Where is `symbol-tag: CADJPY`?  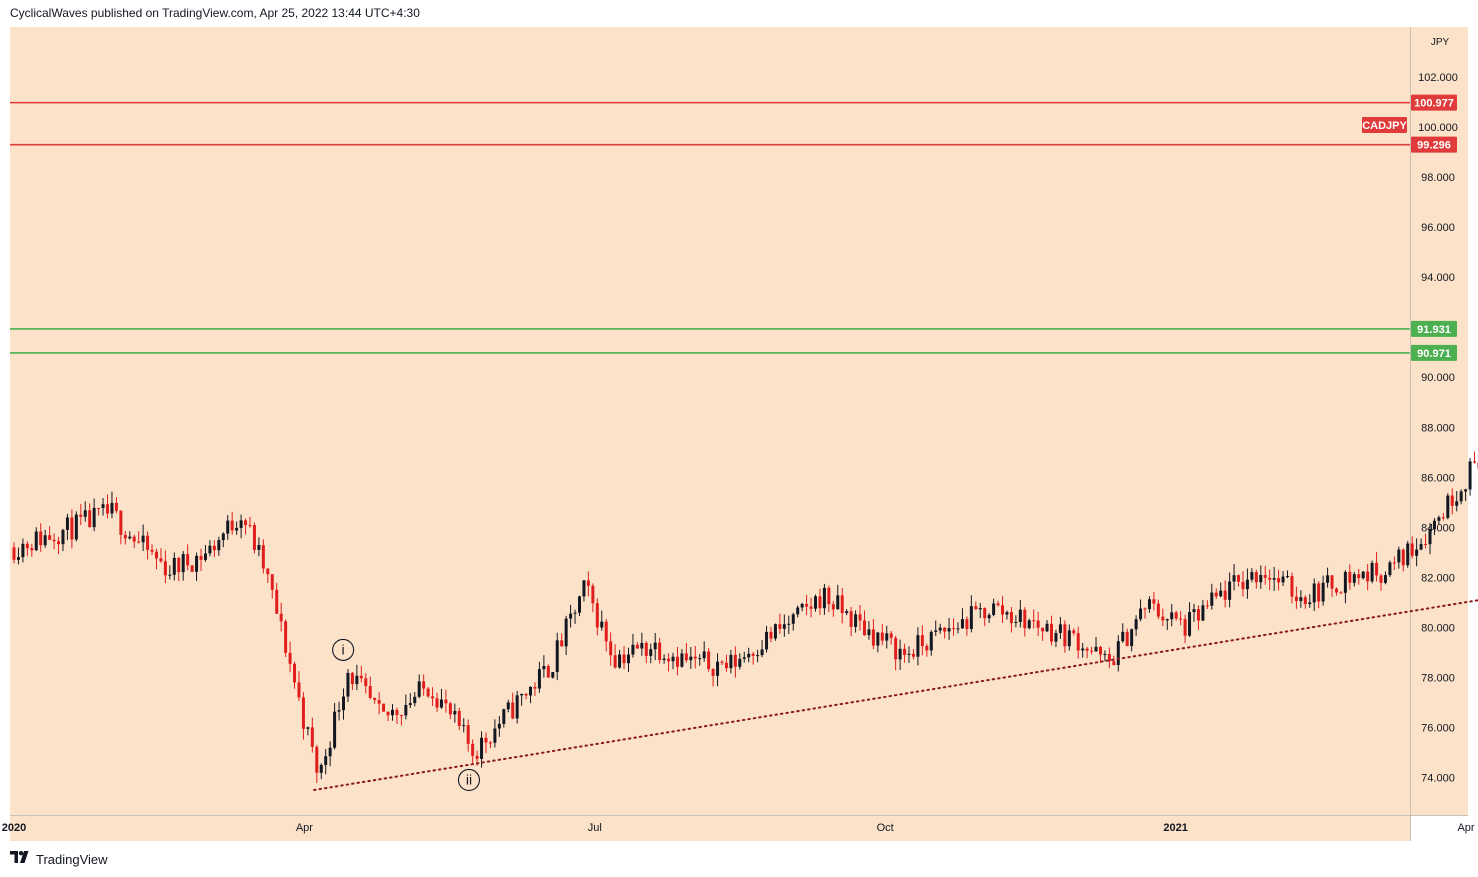
symbol-tag: CADJPY is located at coordinates (1384, 125).